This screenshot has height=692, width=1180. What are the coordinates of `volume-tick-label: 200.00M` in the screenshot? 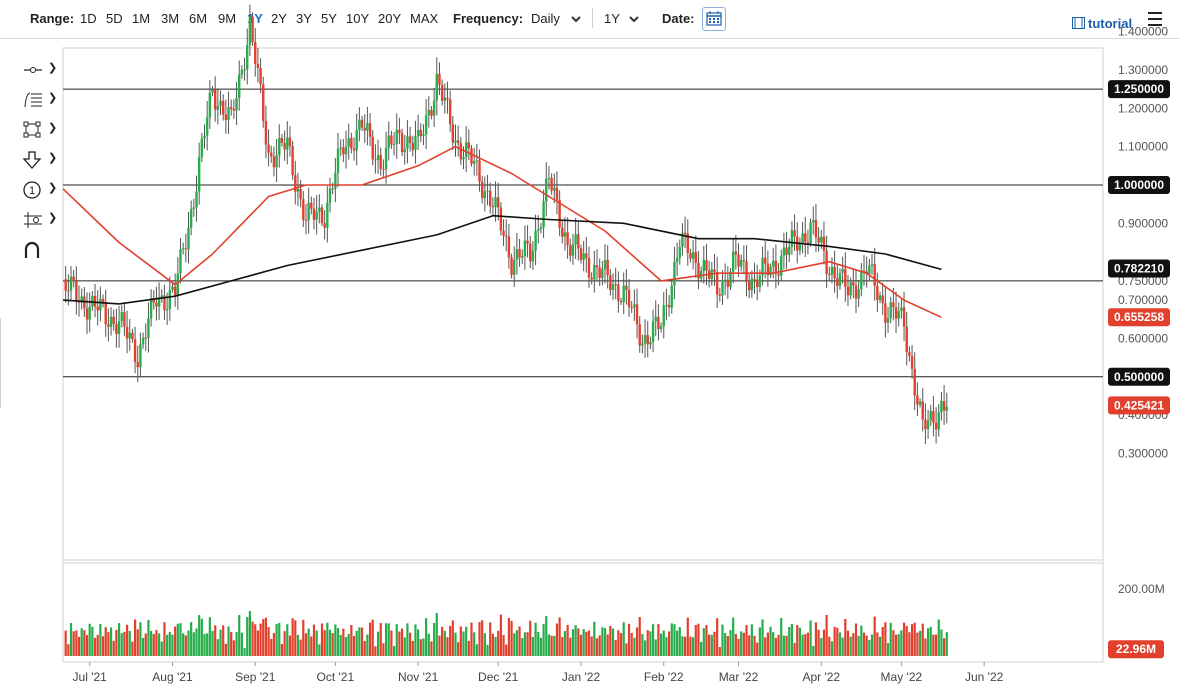 It's located at (1141, 589).